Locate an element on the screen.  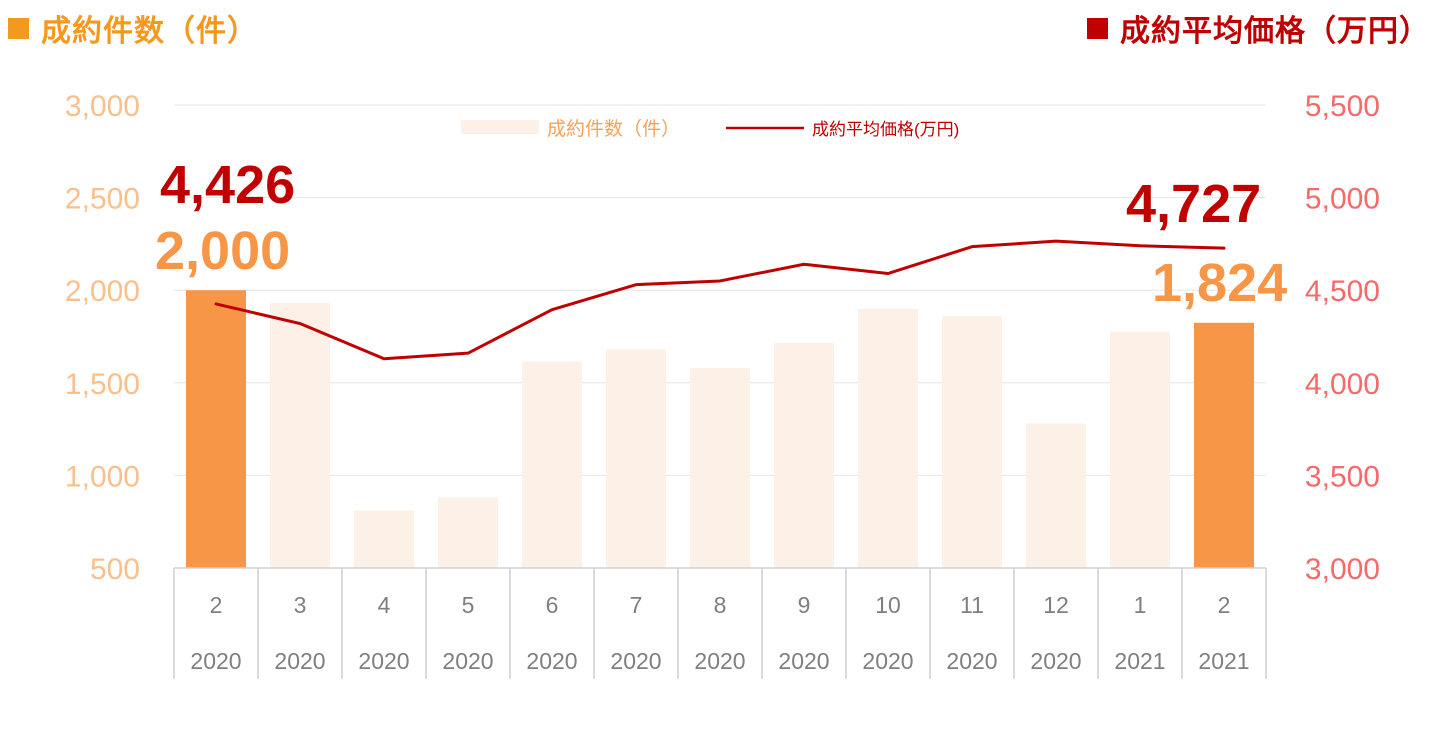
price-series-line is located at coordinates (720, 300).